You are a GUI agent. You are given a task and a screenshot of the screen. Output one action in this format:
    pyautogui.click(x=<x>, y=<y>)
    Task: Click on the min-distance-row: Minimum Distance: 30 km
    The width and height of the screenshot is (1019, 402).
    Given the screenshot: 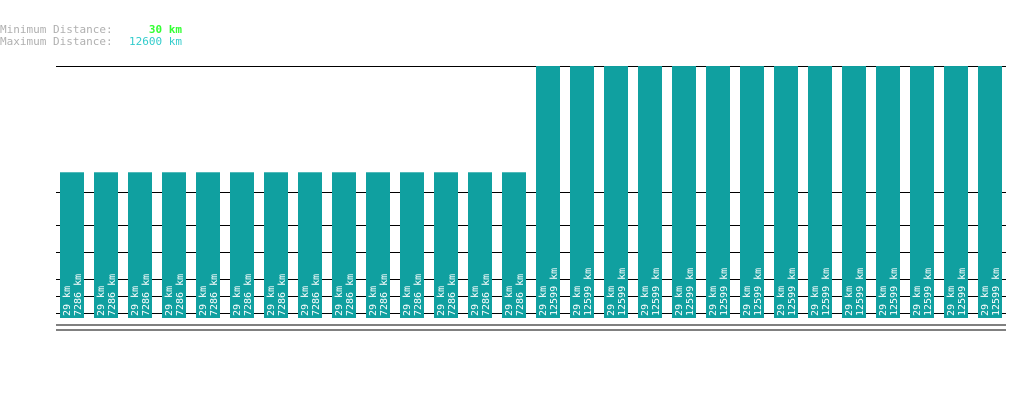 What is the action you would take?
    pyautogui.click(x=91, y=30)
    